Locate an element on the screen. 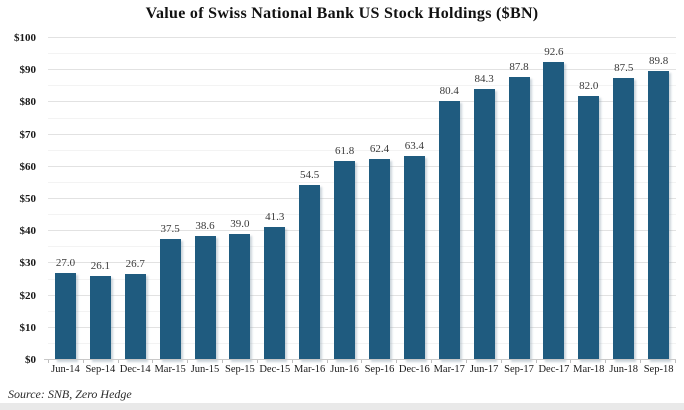 Image resolution: width=684 pixels, height=410 pixels. x-axis-label: Sep-14 is located at coordinates (100, 369).